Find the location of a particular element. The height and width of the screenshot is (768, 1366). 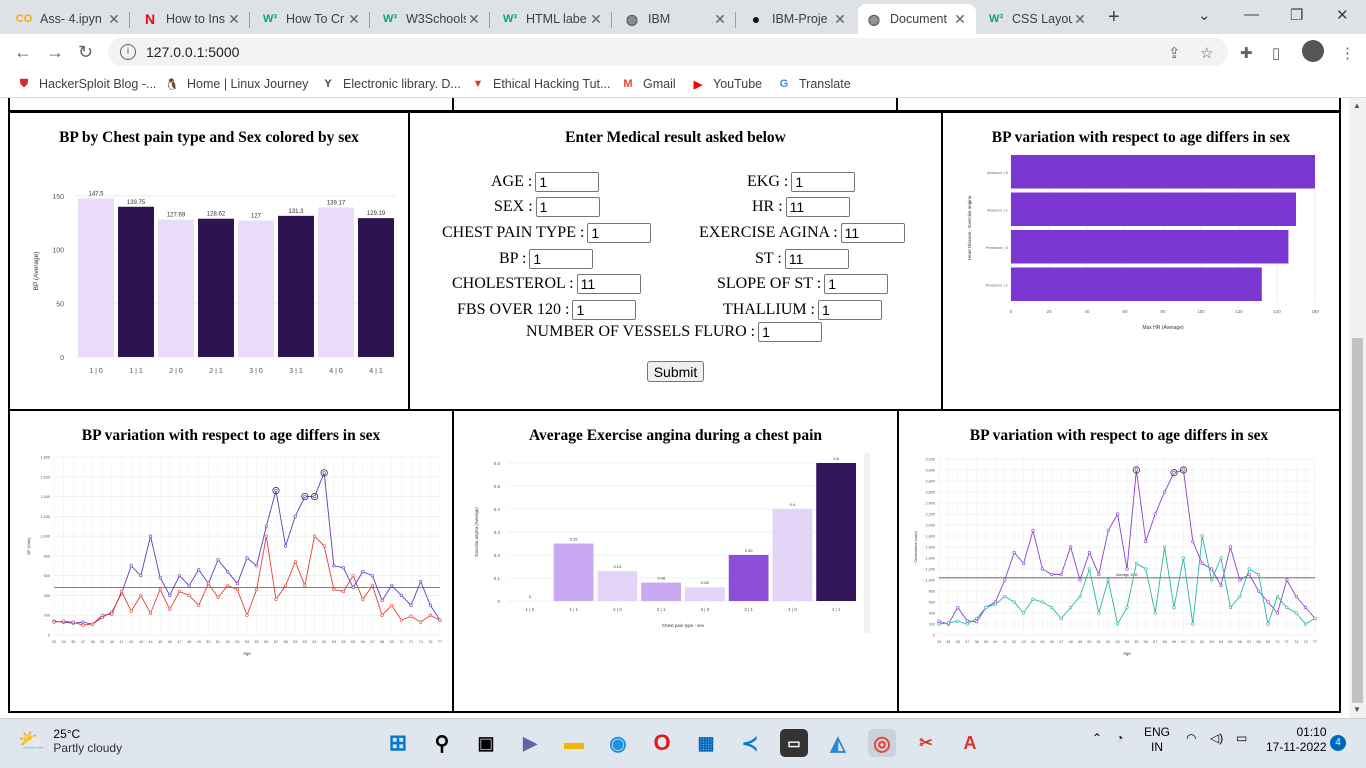

submit-button: Submit is located at coordinates (675, 371).